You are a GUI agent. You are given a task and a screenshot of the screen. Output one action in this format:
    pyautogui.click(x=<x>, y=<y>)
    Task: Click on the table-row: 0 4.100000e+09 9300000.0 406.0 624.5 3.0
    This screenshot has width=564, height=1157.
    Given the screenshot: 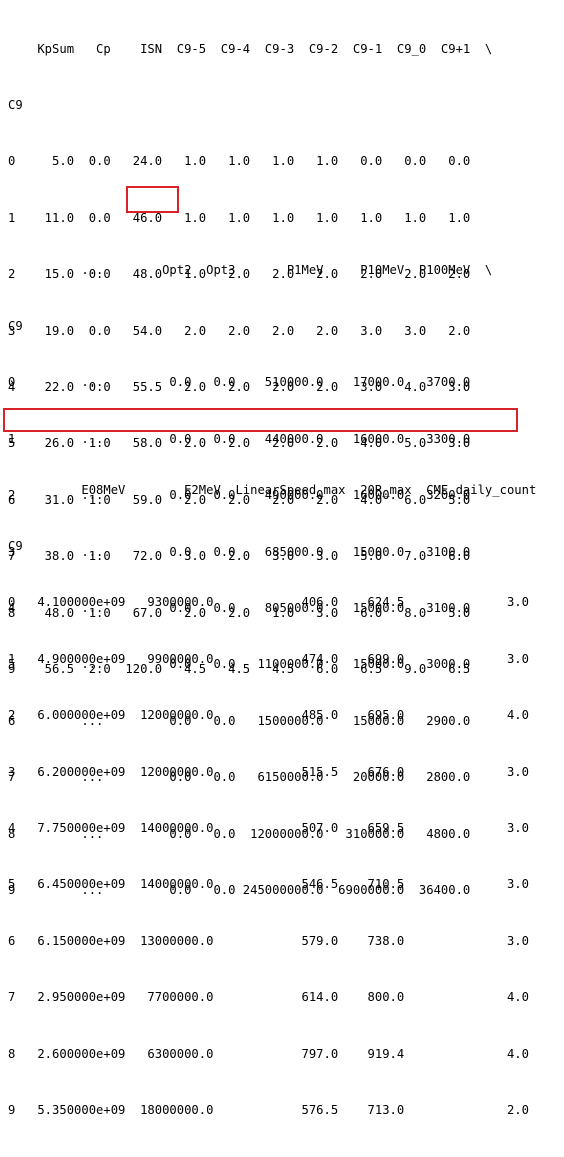 What is the action you would take?
    pyautogui.click(x=268, y=602)
    